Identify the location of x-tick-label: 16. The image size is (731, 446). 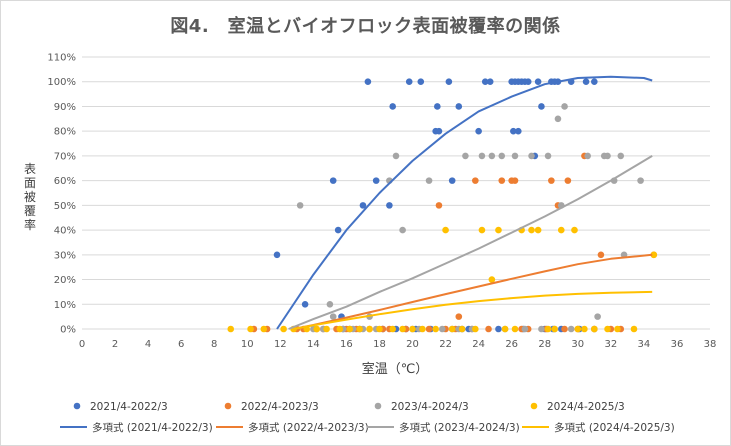
(346, 344).